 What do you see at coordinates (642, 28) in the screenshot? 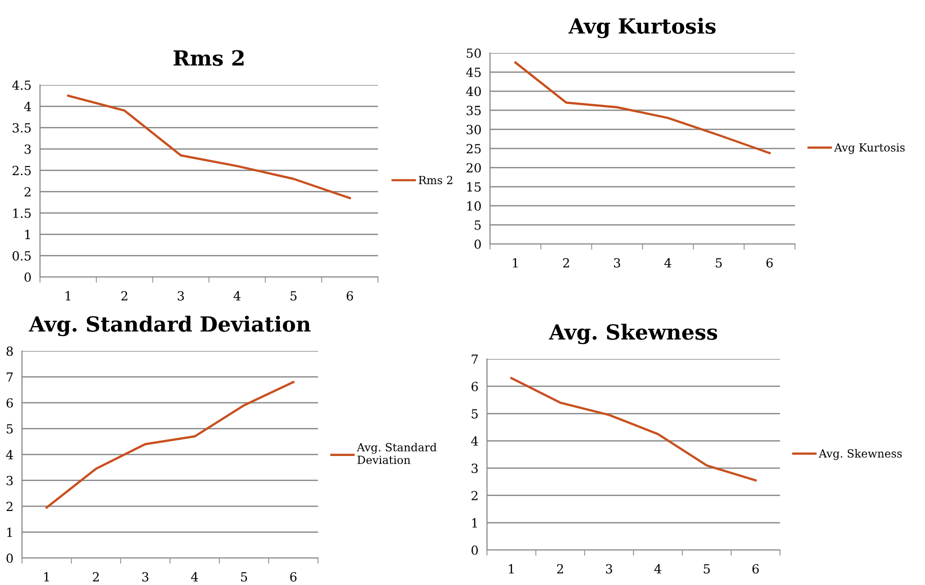
I see `chart-title: Avg Kurtosis` at bounding box center [642, 28].